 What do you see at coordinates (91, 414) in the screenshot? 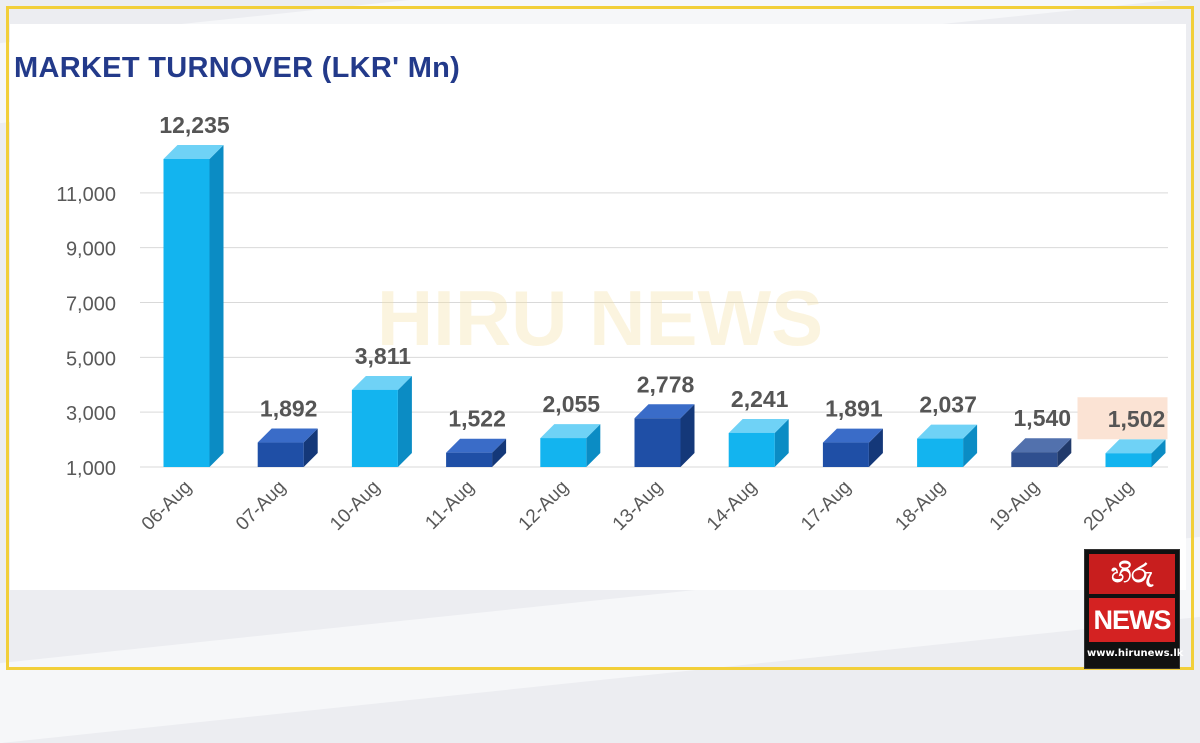
I see `y-tick-label: 3,000` at bounding box center [91, 414].